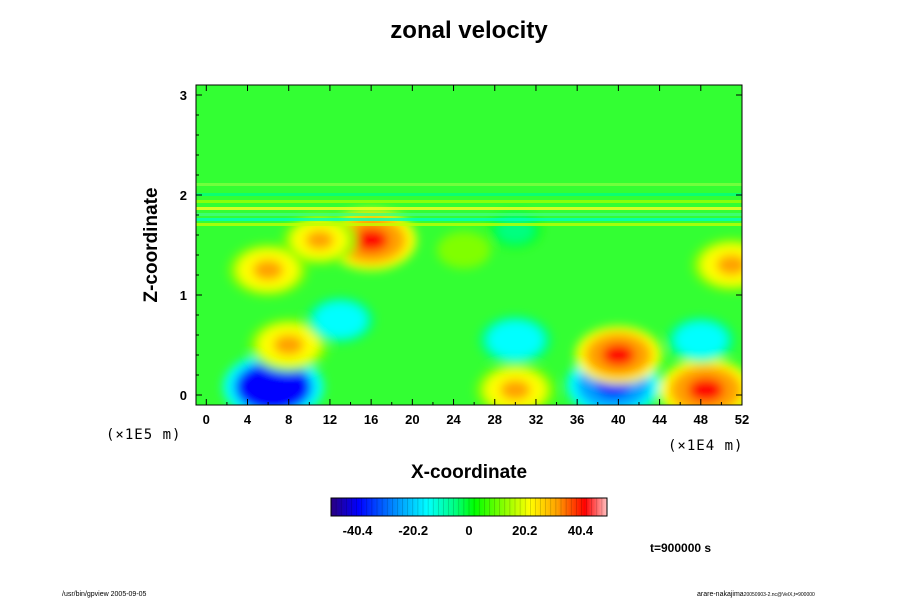 This screenshot has height=600, width=900. What do you see at coordinates (413, 530) in the screenshot?
I see `colorbar-tick-label: -20.2` at bounding box center [413, 530].